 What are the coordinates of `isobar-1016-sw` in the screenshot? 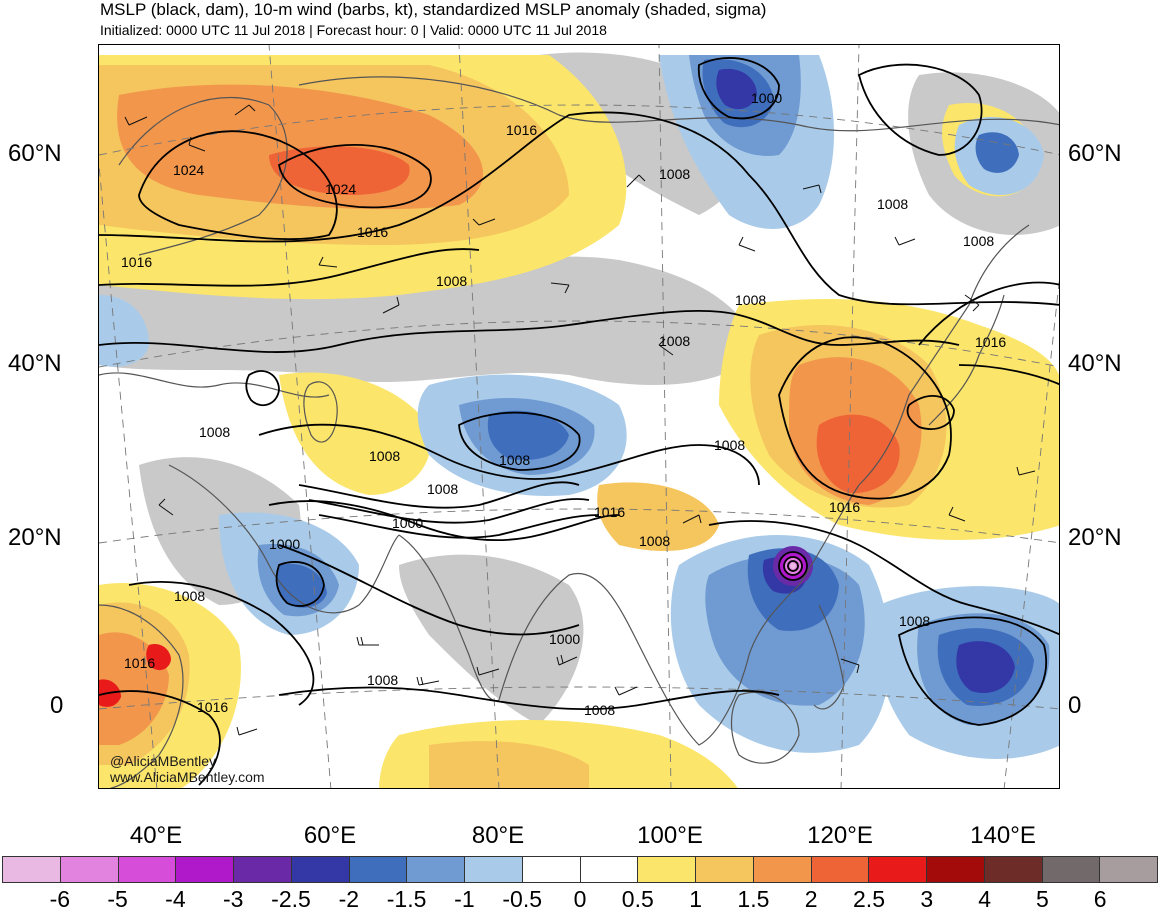 It's located at (160, 738).